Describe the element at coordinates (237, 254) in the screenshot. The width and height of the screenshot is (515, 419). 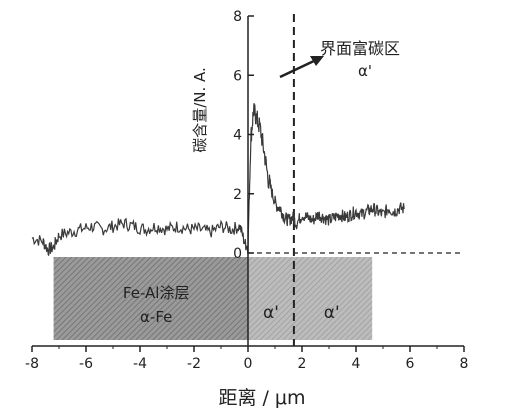
I see `y-tick-label: 0` at that location.